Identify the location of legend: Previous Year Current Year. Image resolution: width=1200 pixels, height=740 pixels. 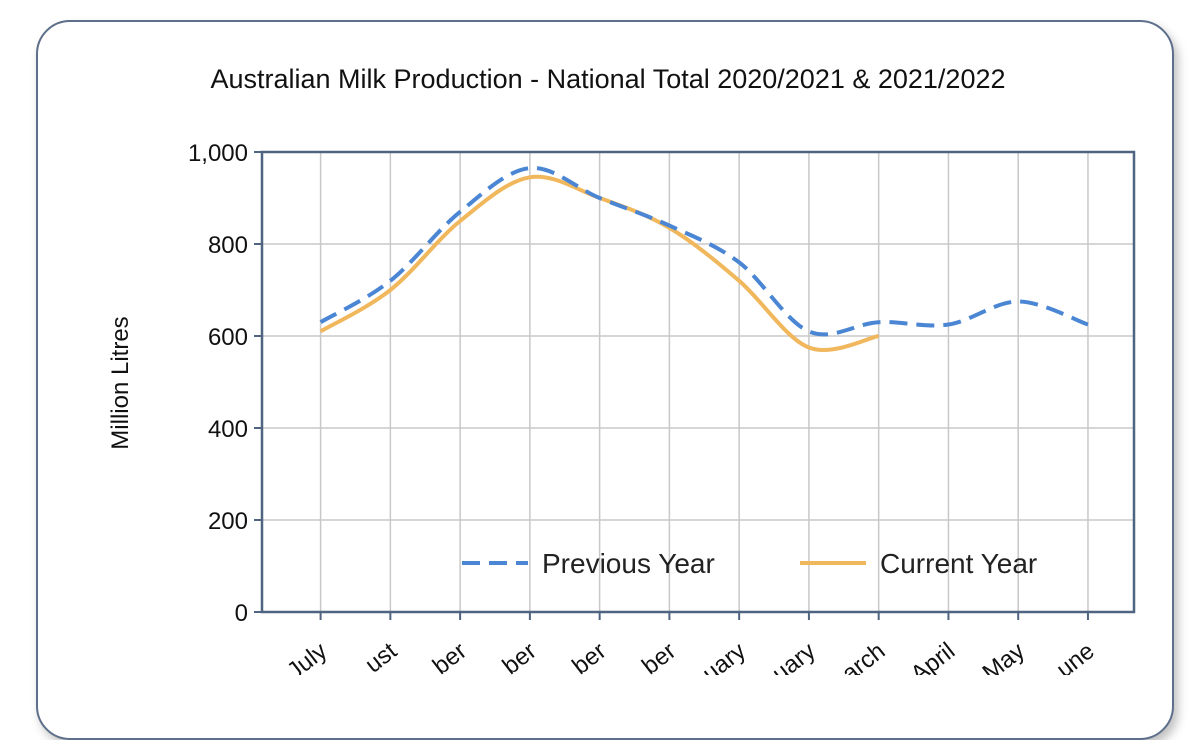
(749, 563).